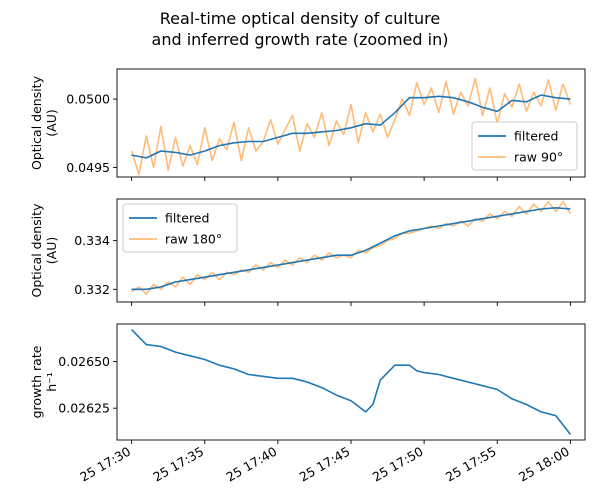 Image resolution: width=600 pixels, height=500 pixels. What do you see at coordinates (88, 167) in the screenshot?
I see `y-tick-label: 0.0495` at bounding box center [88, 167].